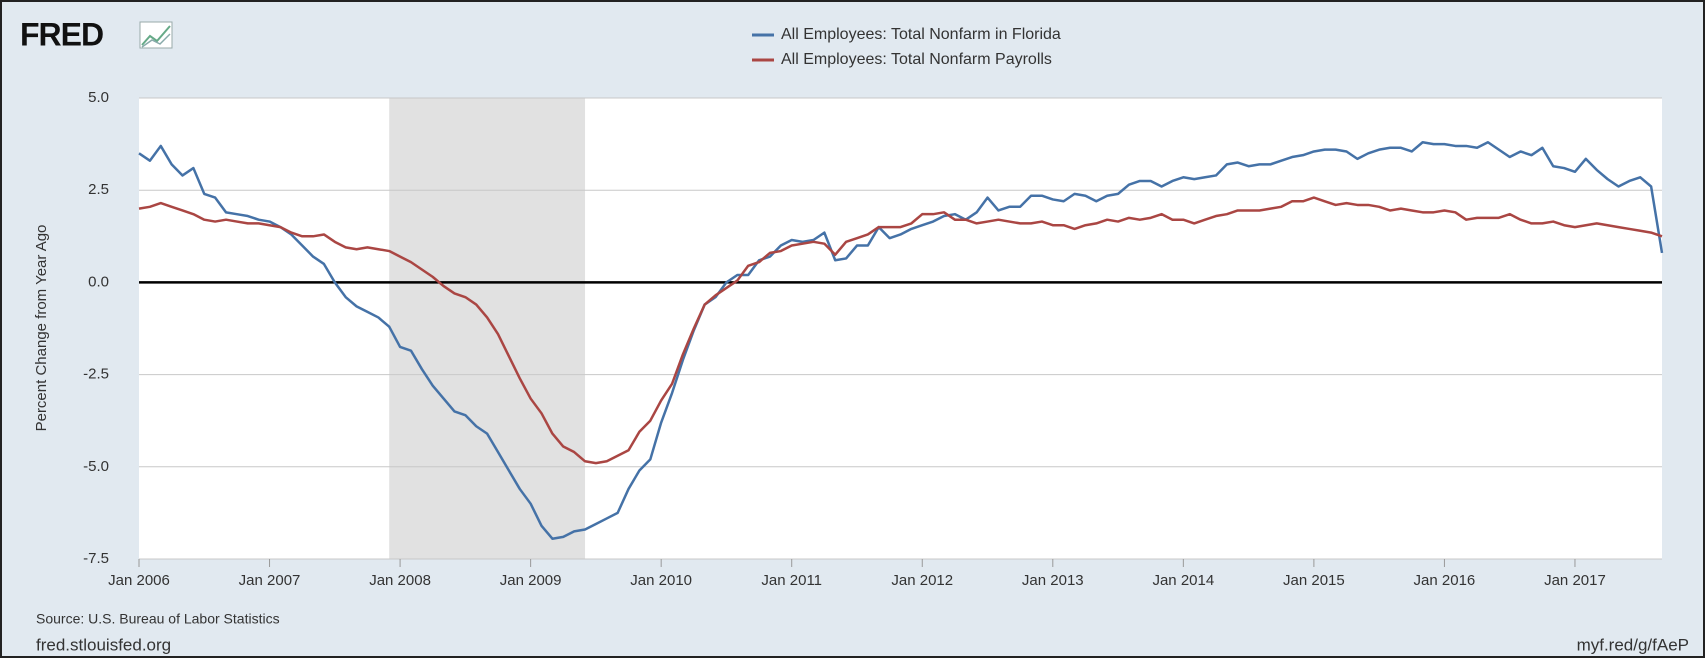 The height and width of the screenshot is (658, 1705). What do you see at coordinates (158, 619) in the screenshot?
I see `source: Source: U.S. Bureau of Labor Statistics` at bounding box center [158, 619].